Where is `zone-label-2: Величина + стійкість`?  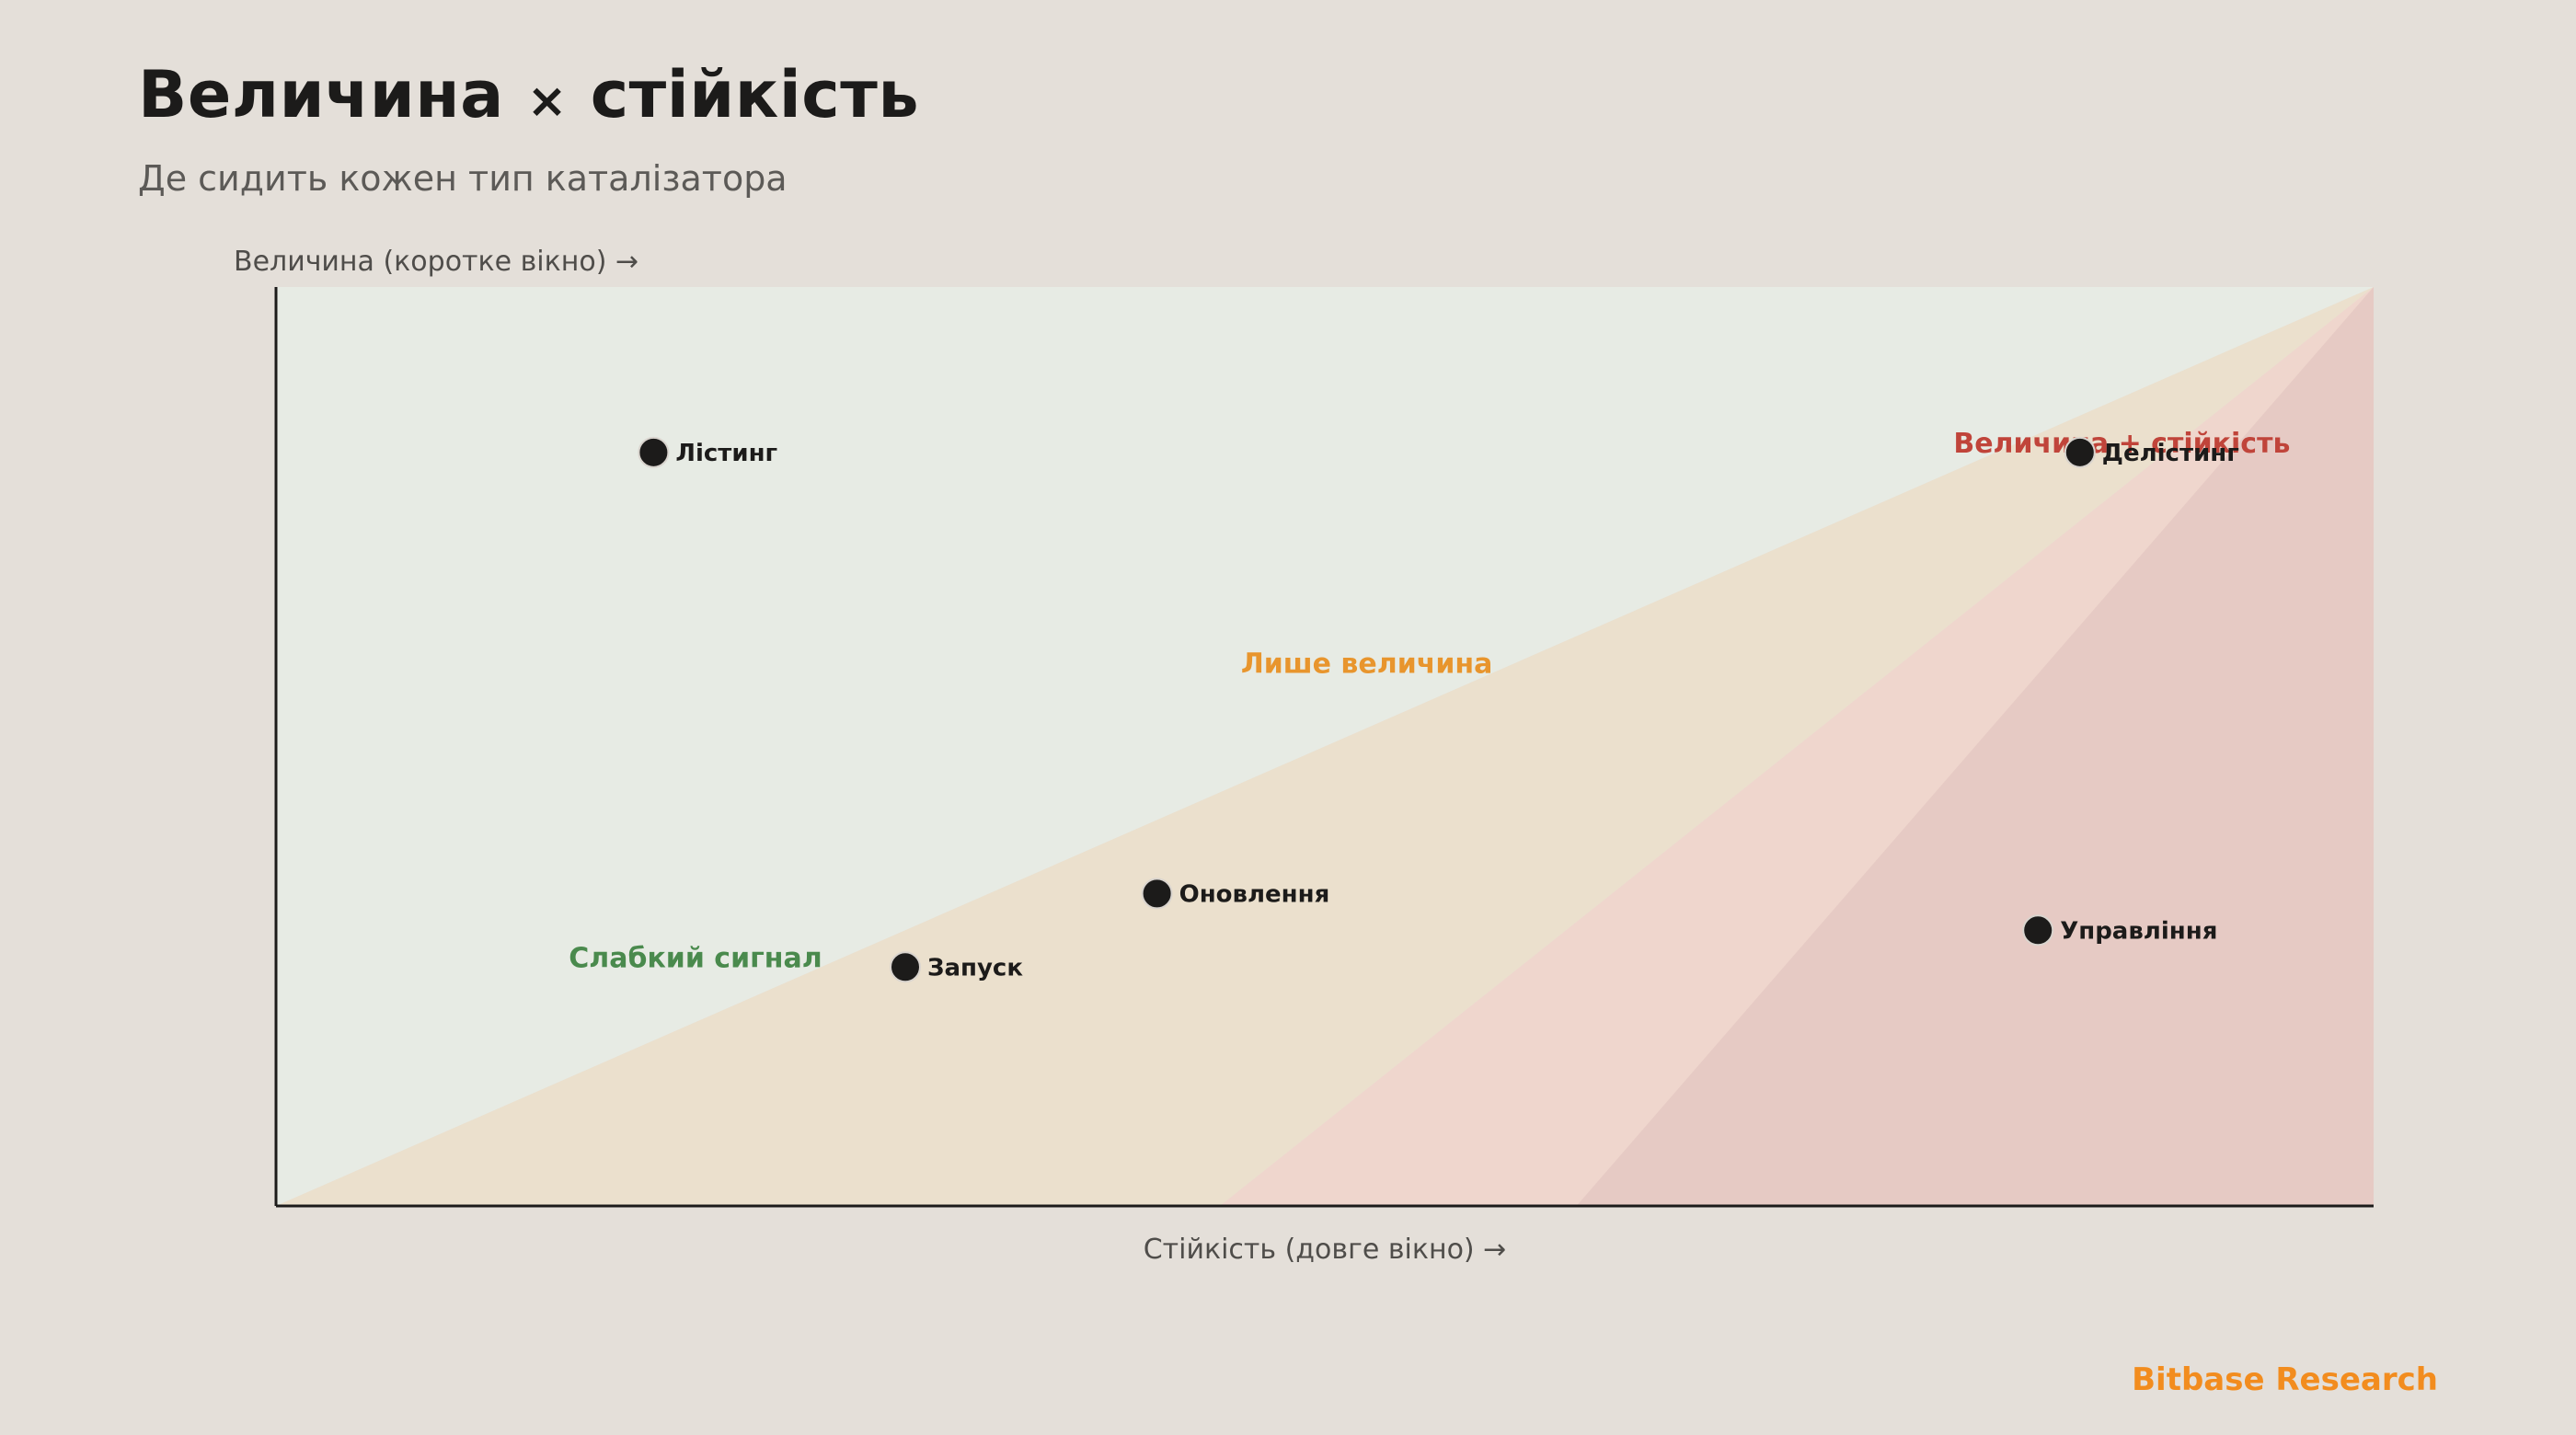
zone-label-2: Величина + стійкість is located at coordinates (2121, 444).